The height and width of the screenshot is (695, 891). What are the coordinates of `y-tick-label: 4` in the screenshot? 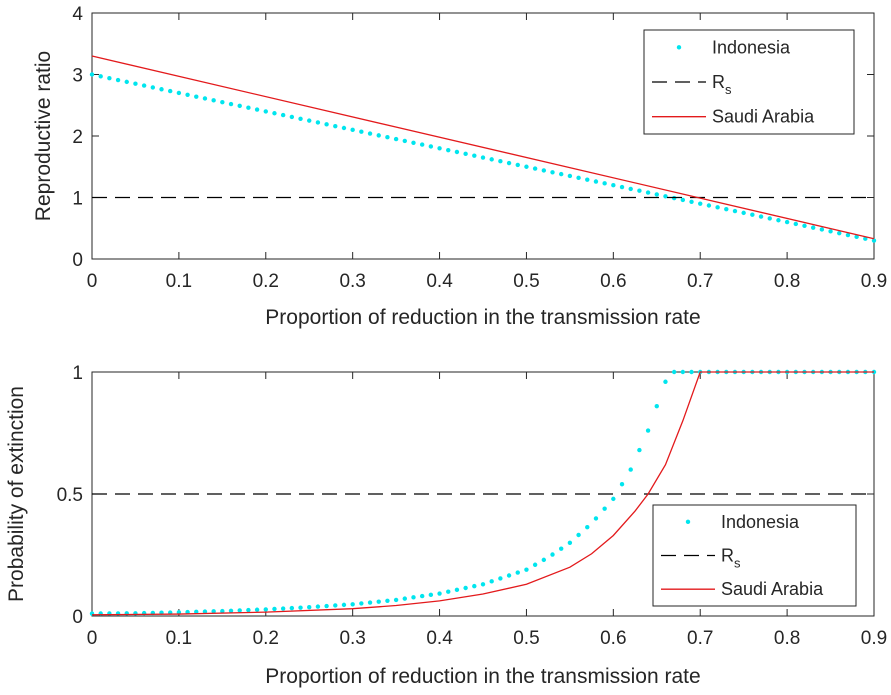 It's located at (77, 14).